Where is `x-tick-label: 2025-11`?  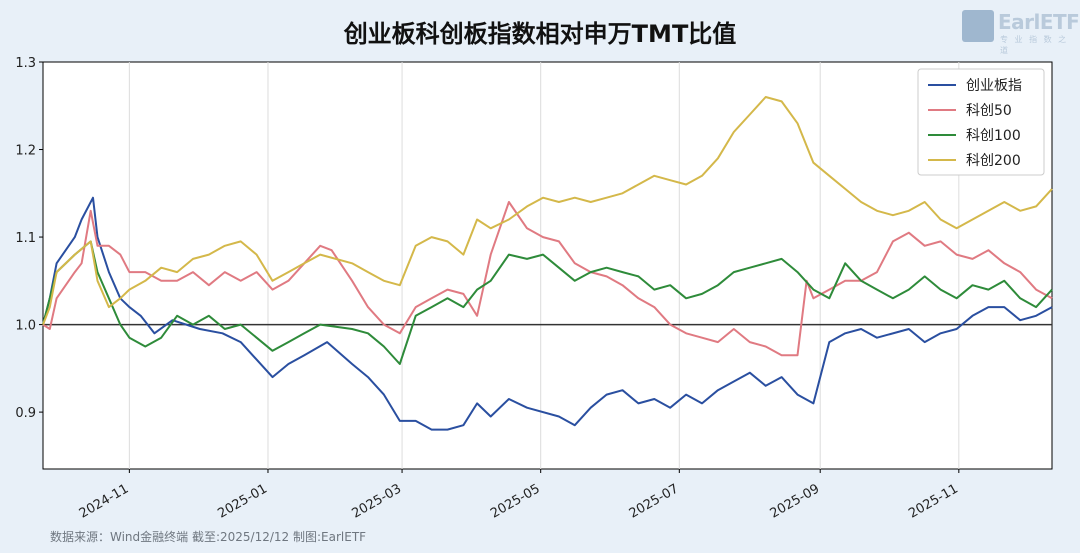 x-tick-label: 2025-11 is located at coordinates (933, 501).